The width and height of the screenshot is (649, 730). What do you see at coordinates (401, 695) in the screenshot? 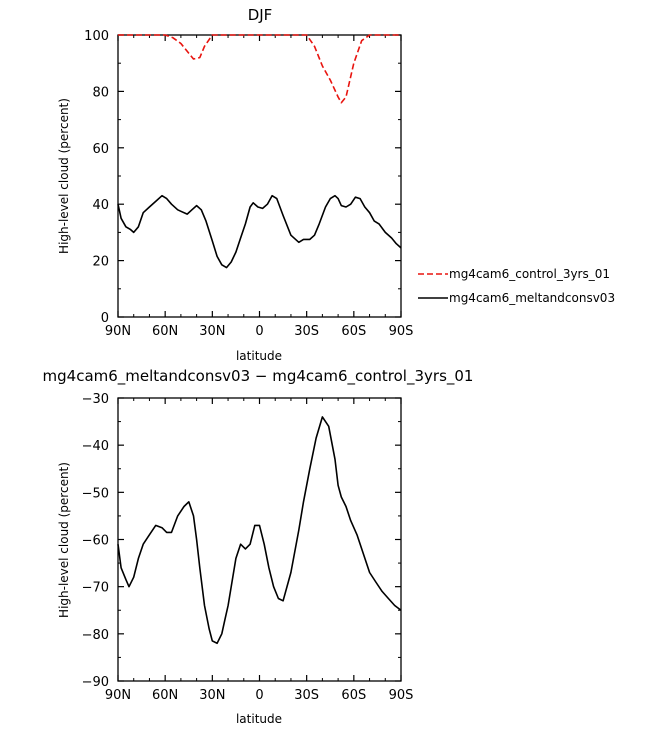
I see `x-tick-label-bottom: 90S` at bounding box center [401, 695].